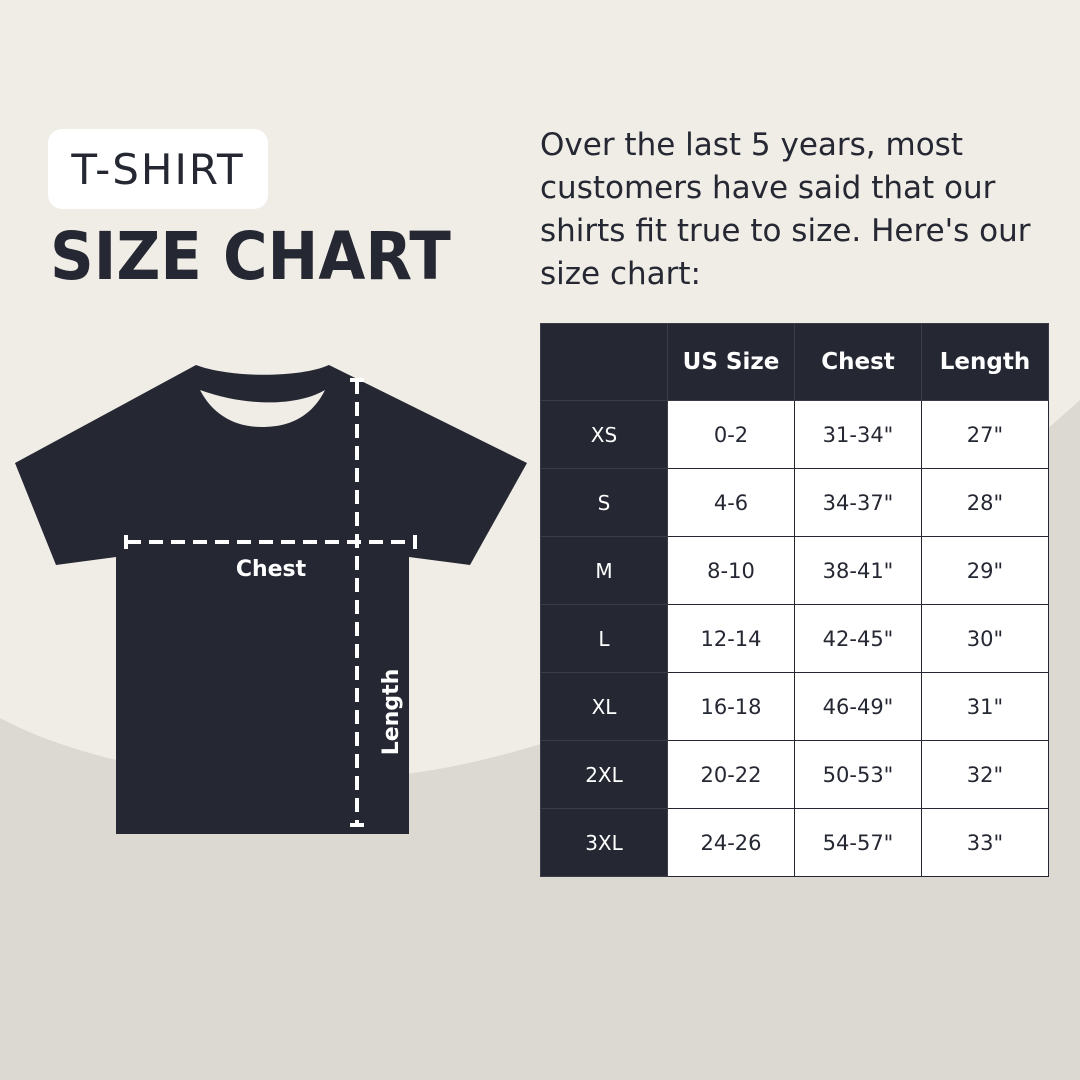  What do you see at coordinates (270, 542) in the screenshot?
I see `chest-measure-line` at bounding box center [270, 542].